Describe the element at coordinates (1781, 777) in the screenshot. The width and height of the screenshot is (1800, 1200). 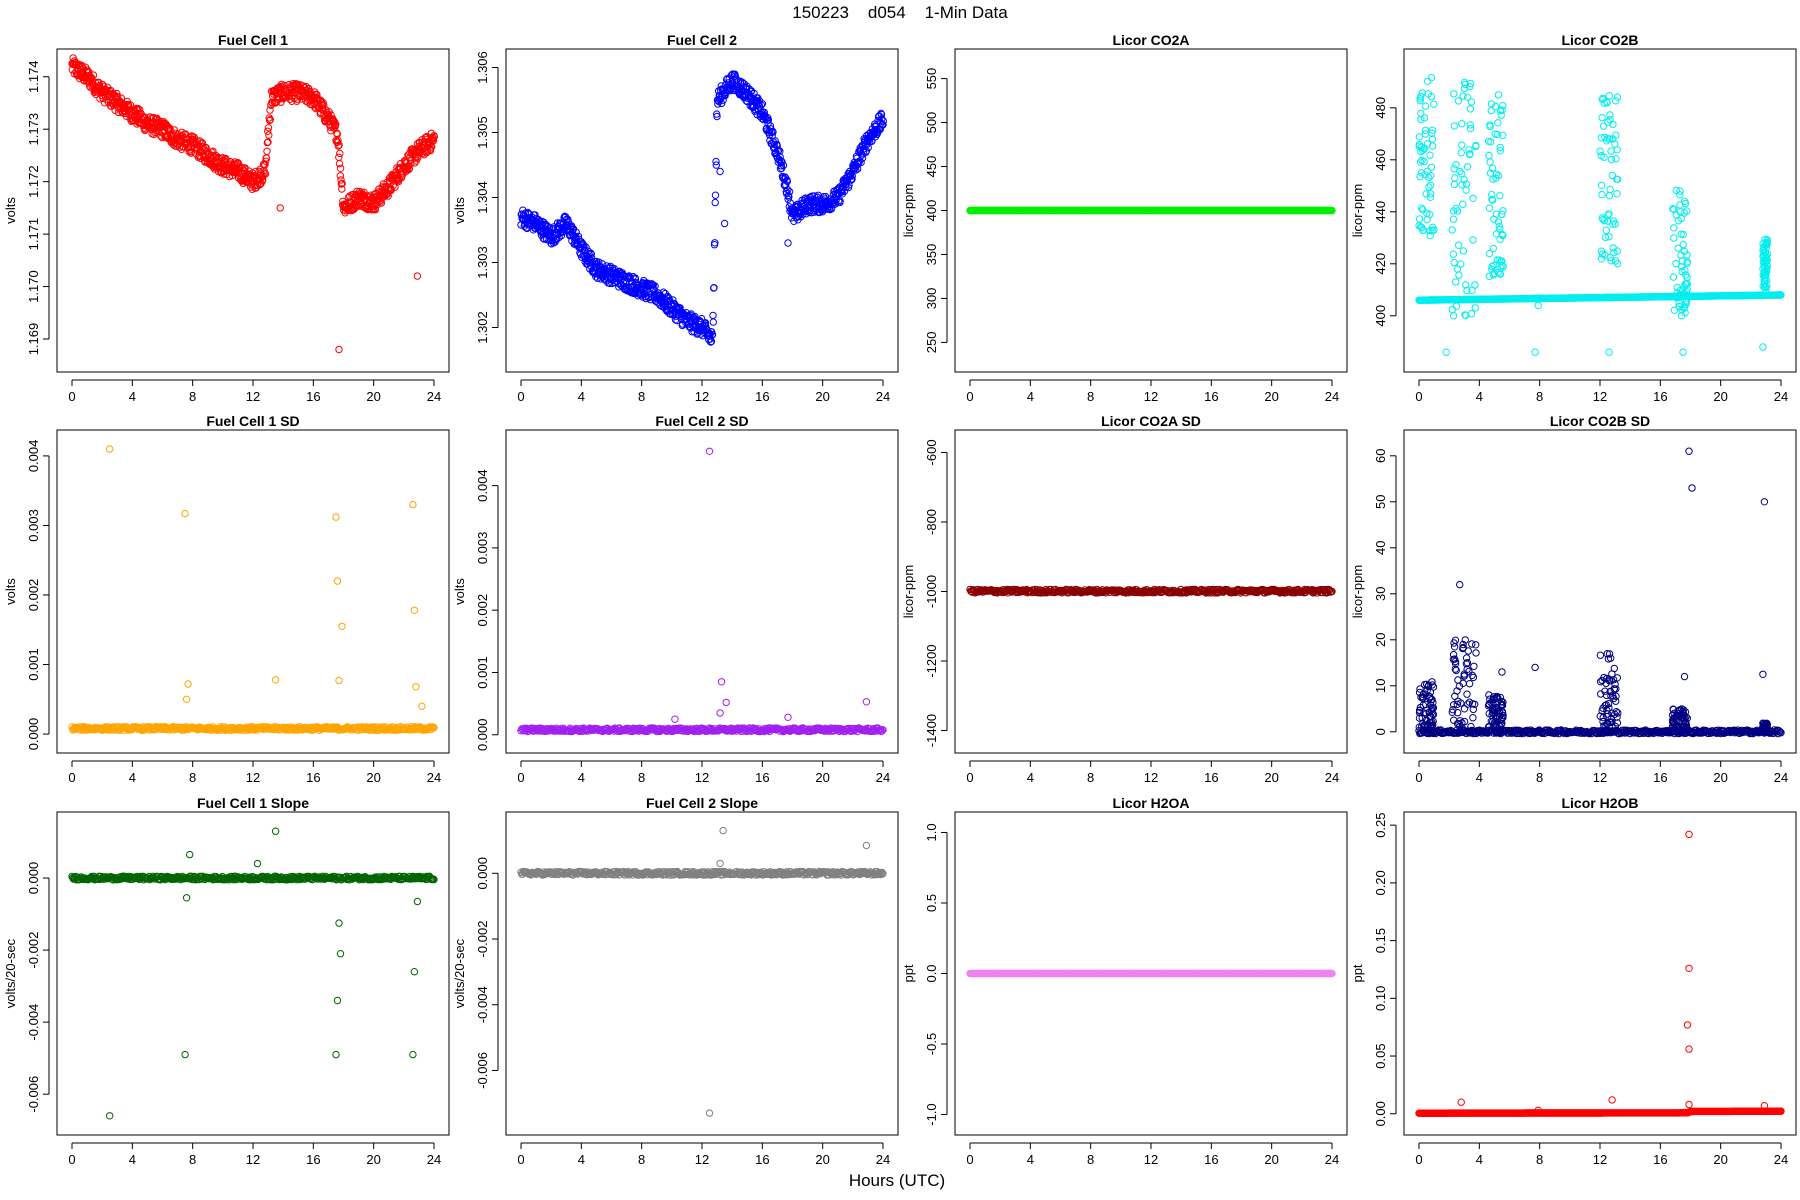
I see `x-tick-label: 24` at that location.